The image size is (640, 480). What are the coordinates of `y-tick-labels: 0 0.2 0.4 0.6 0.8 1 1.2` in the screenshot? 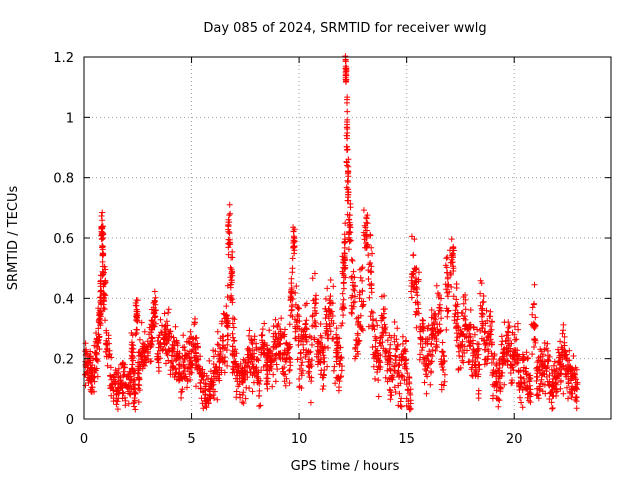 It's located at (63, 239).